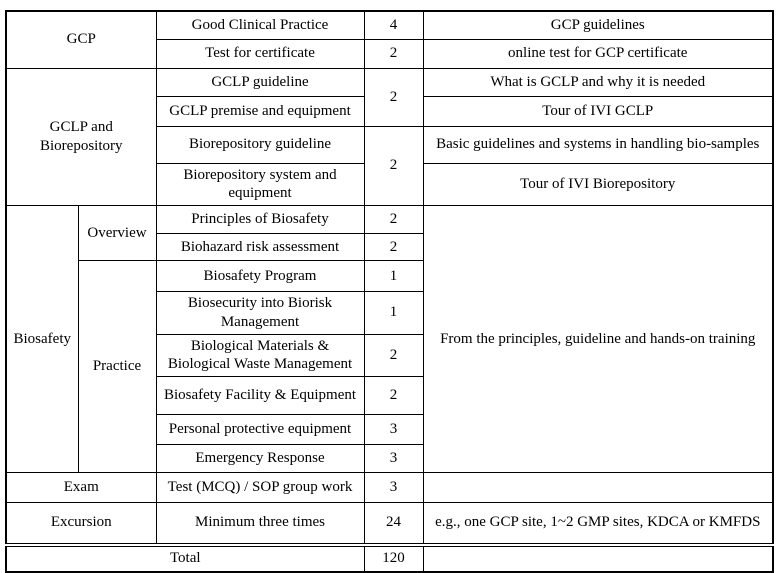 This screenshot has height=573, width=776. Describe the element at coordinates (598, 487) in the screenshot. I see `cell-description` at that location.